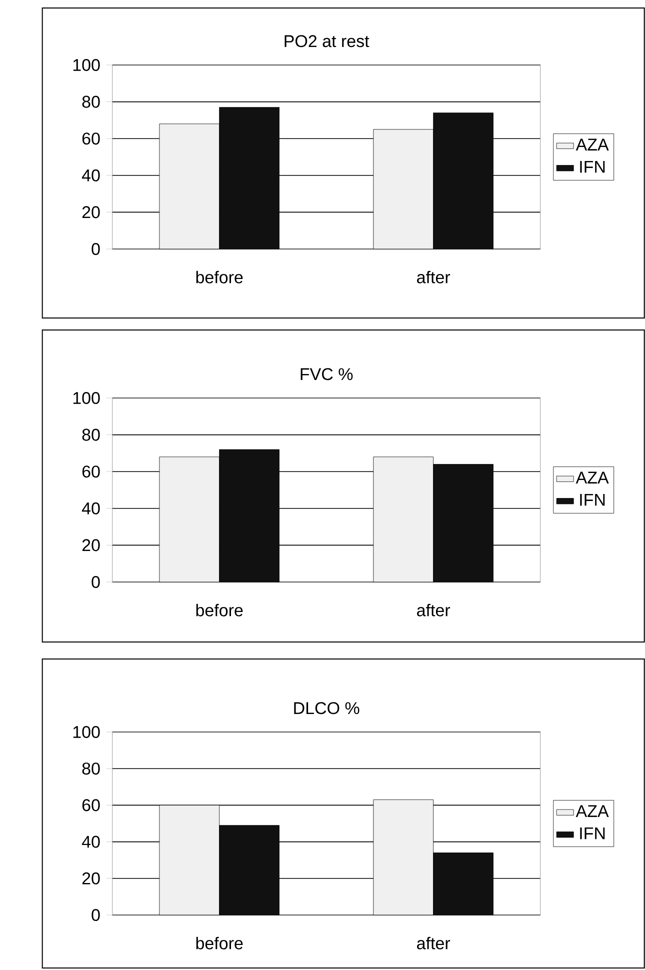 This screenshot has width=645, height=970. Describe the element at coordinates (326, 374) in the screenshot. I see `chart-title: FVC %` at that location.